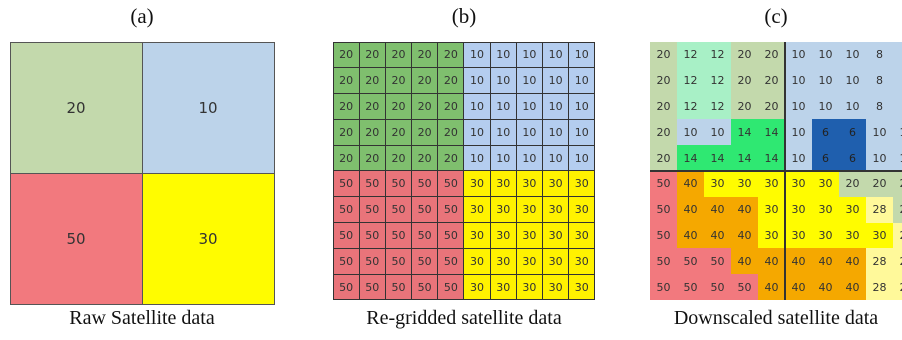 This screenshot has width=902, height=340. I want to click on panel-title: (b), so click(464, 16).